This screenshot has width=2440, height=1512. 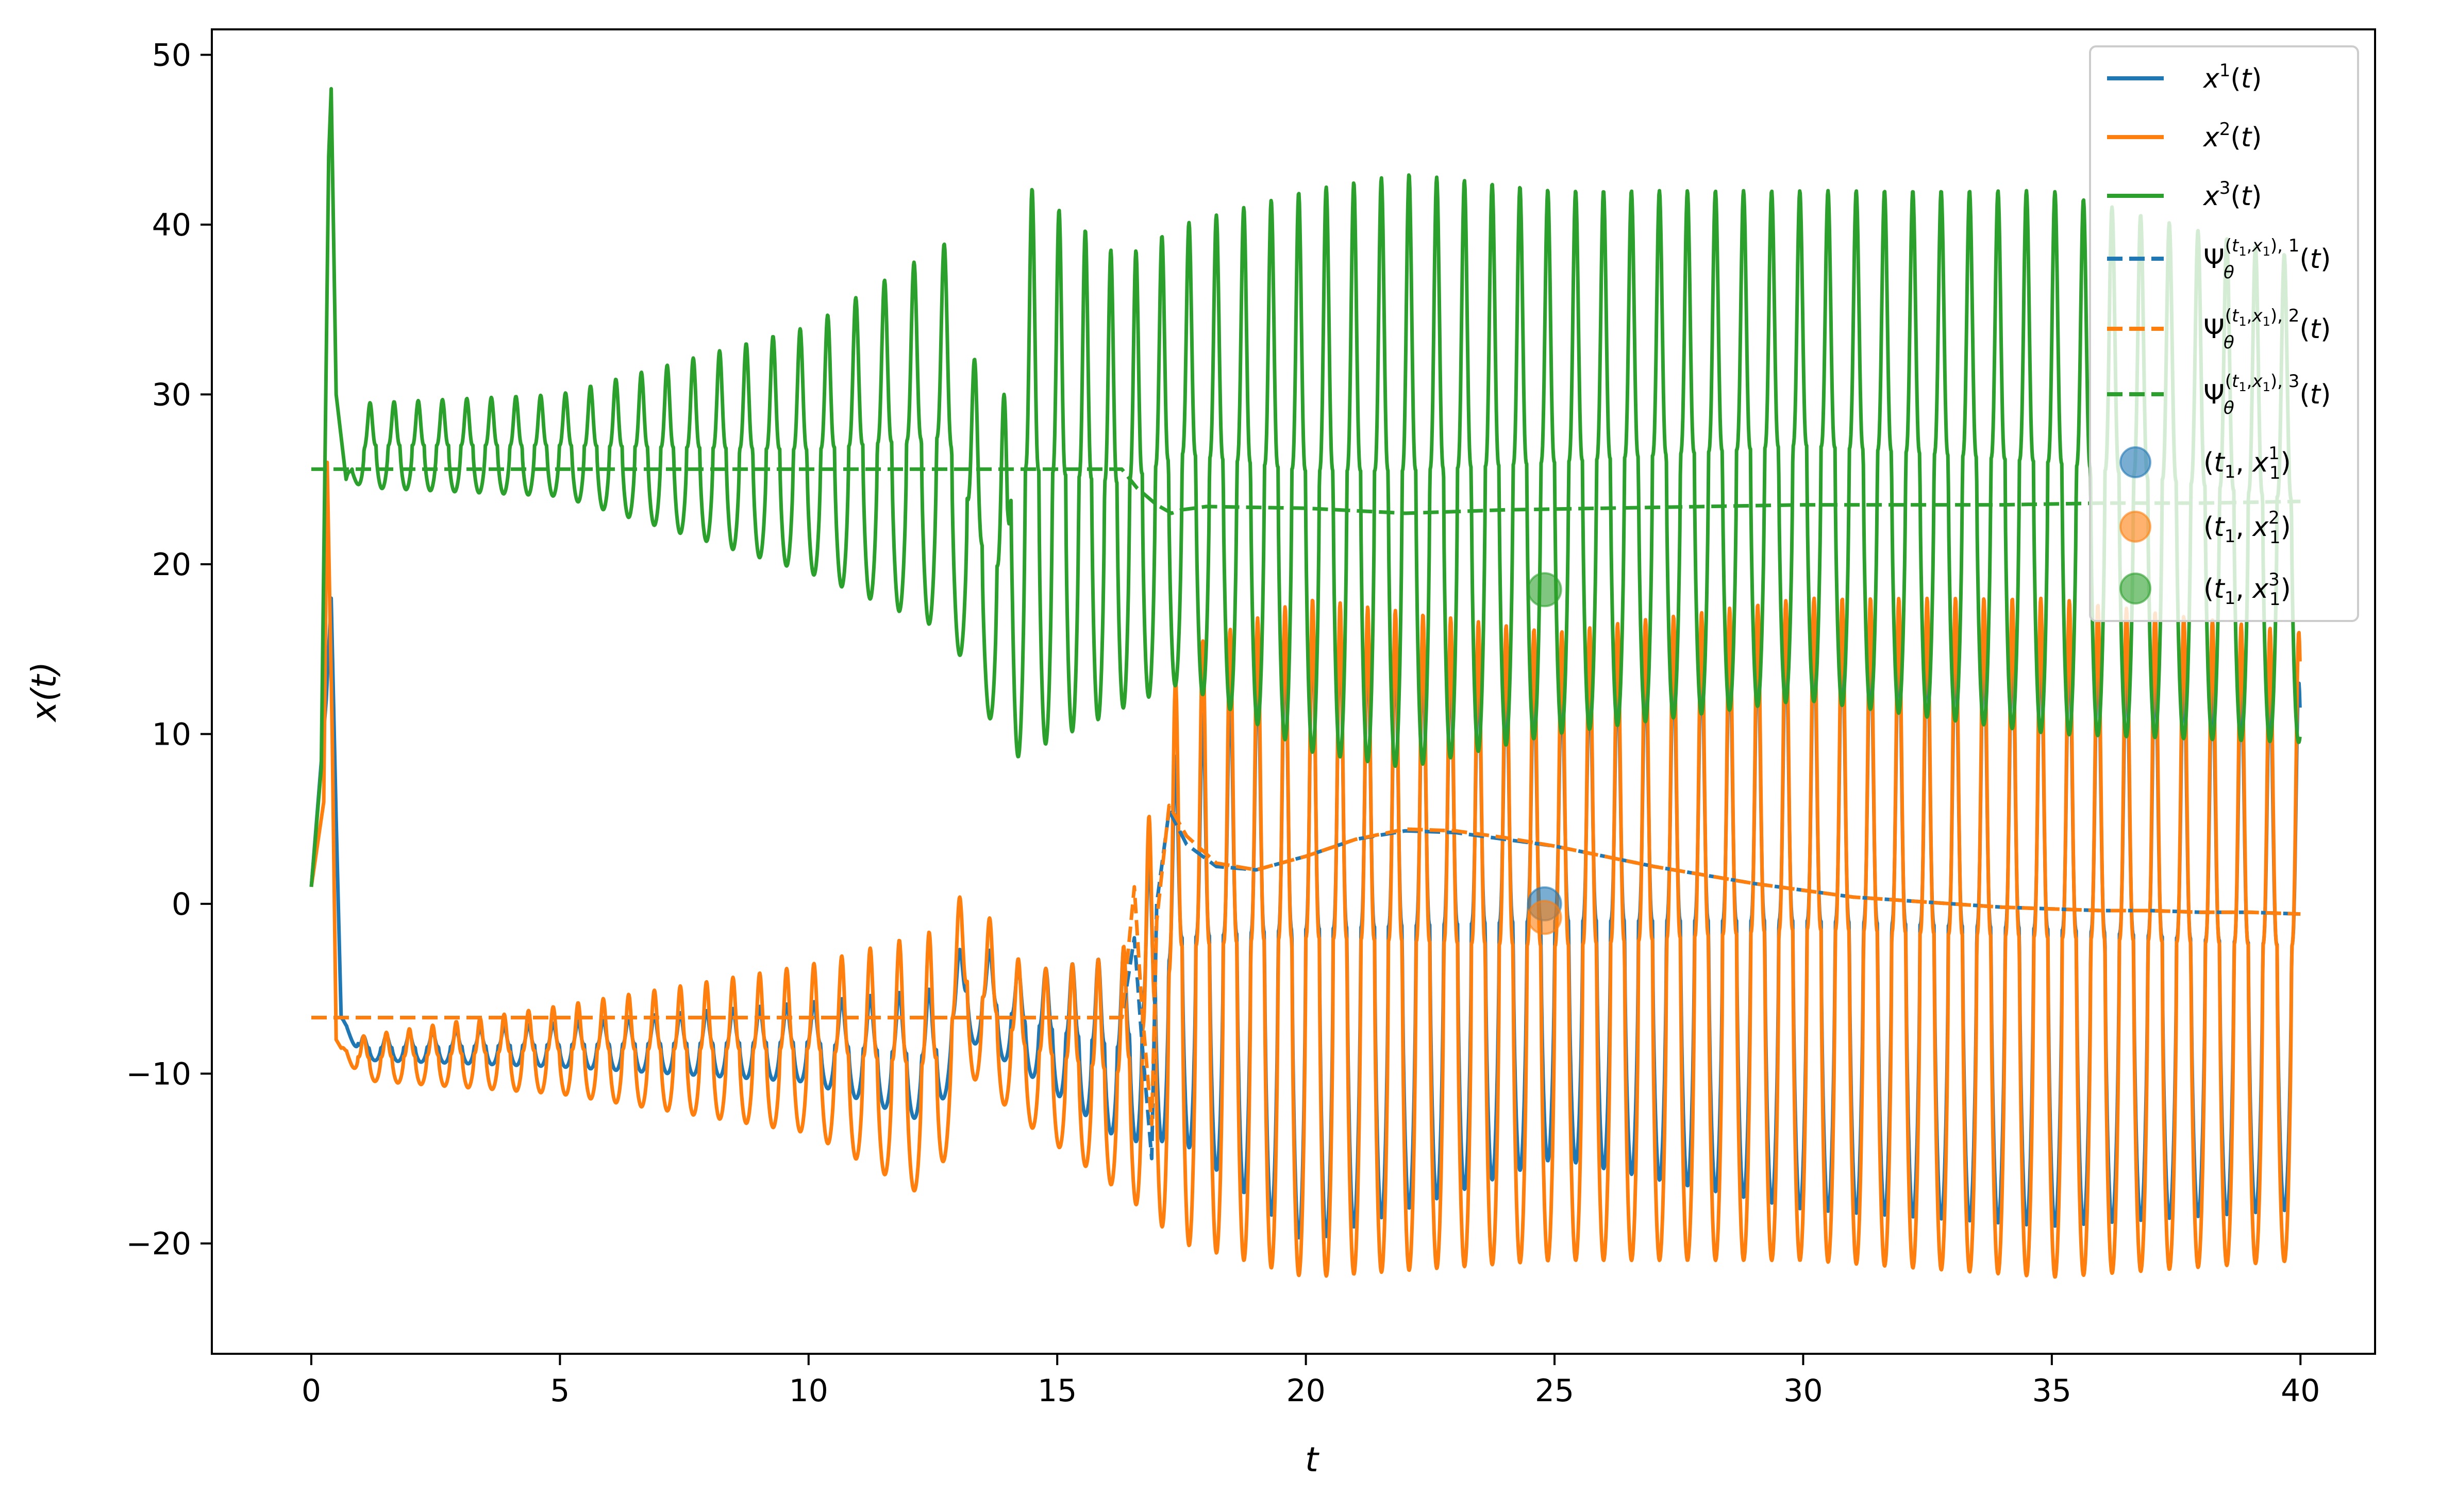 I want to click on legend-label-x2: x2(t), so click(x=2232, y=136).